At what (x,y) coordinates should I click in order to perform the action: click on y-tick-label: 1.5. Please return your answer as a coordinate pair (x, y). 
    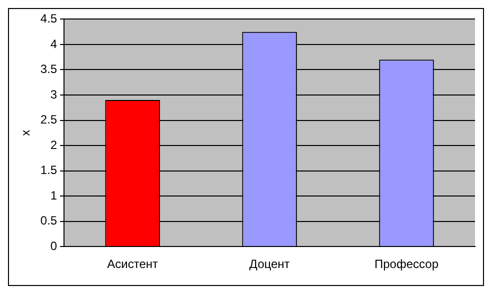
    Looking at the image, I should click on (49, 170).